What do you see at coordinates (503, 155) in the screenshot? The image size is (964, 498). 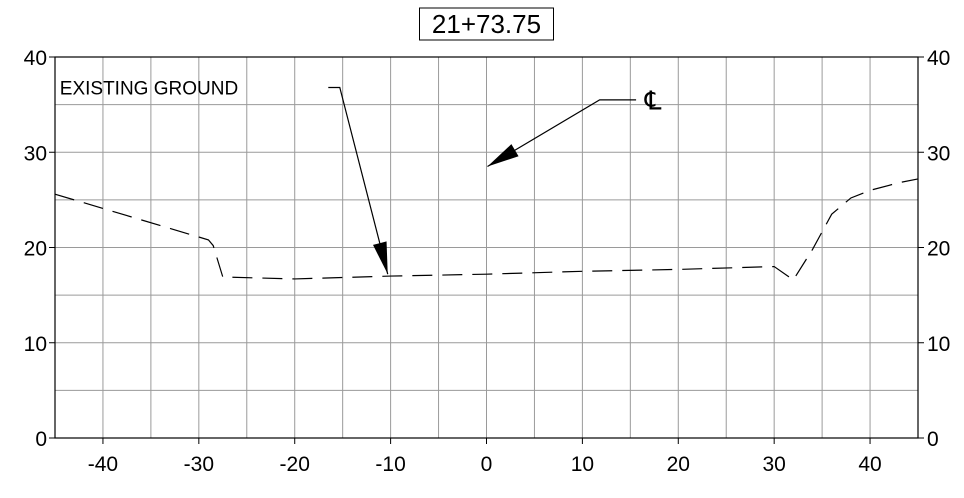 I see `centerline-arrowhead` at bounding box center [503, 155].